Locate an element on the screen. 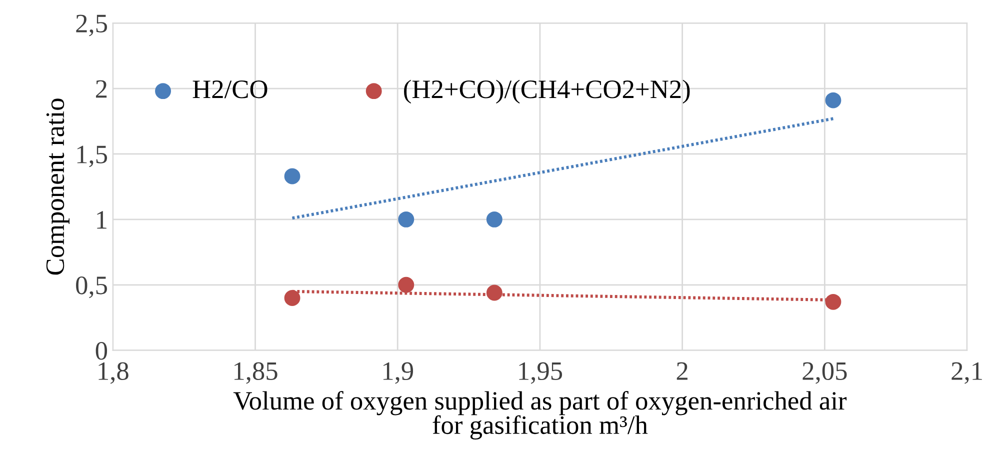 This screenshot has width=999, height=461. y-tick-label: 0 is located at coordinates (102, 351).